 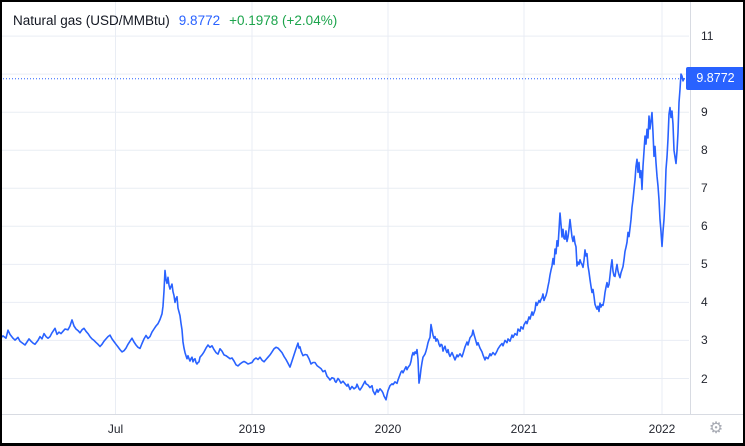 What do you see at coordinates (704, 188) in the screenshot?
I see `price-scale-label: 7` at bounding box center [704, 188].